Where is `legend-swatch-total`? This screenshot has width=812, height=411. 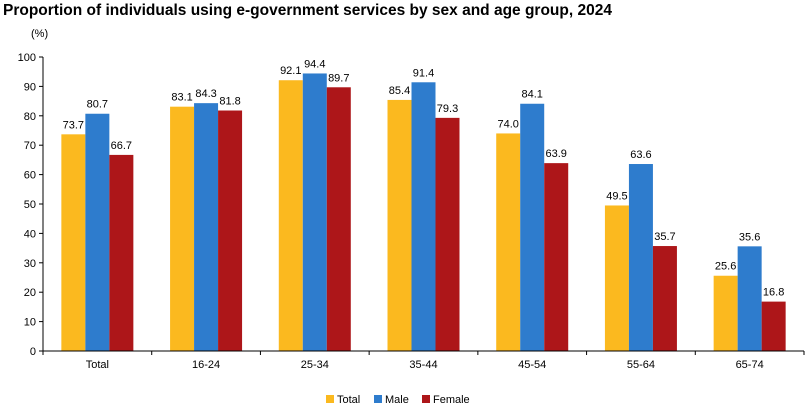
legend-swatch-total is located at coordinates (330, 399).